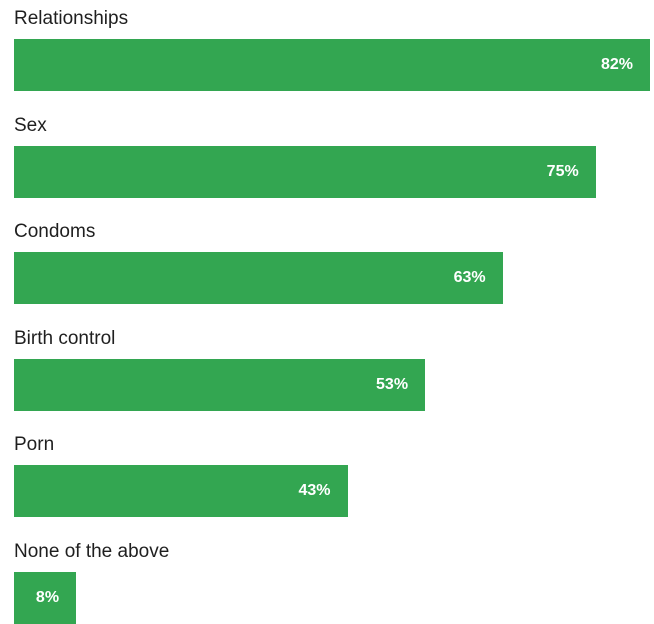  I want to click on value-label: 8%, so click(47, 597).